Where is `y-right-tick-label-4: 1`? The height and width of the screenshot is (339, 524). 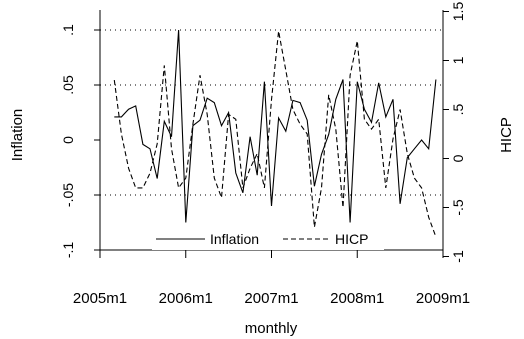
y-right-tick-label-4: 1 is located at coordinates (458, 60).